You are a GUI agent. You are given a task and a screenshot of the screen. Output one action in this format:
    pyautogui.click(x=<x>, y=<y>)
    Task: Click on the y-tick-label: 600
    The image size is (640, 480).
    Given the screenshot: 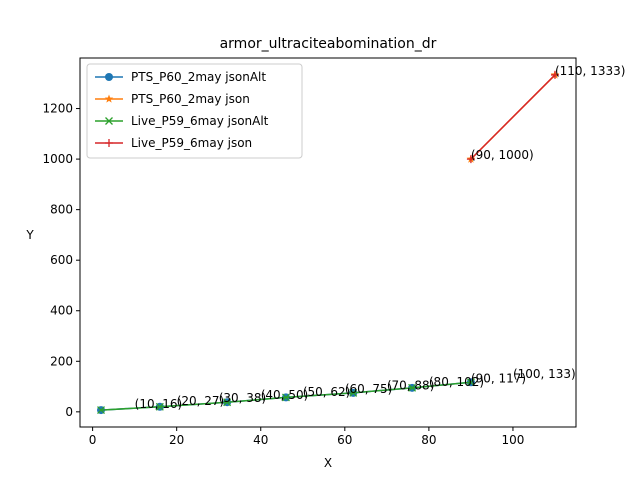 What is the action you would take?
    pyautogui.click(x=61, y=260)
    